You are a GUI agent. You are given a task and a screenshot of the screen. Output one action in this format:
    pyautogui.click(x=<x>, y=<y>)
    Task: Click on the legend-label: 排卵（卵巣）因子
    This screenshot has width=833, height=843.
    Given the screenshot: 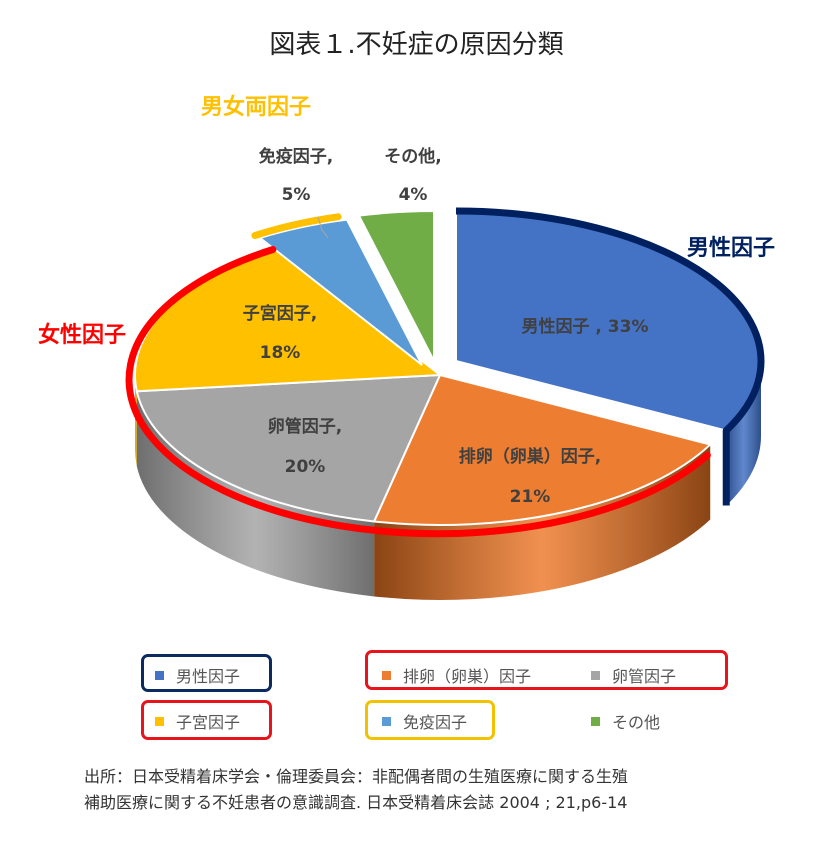 What is the action you would take?
    pyautogui.click(x=467, y=676)
    